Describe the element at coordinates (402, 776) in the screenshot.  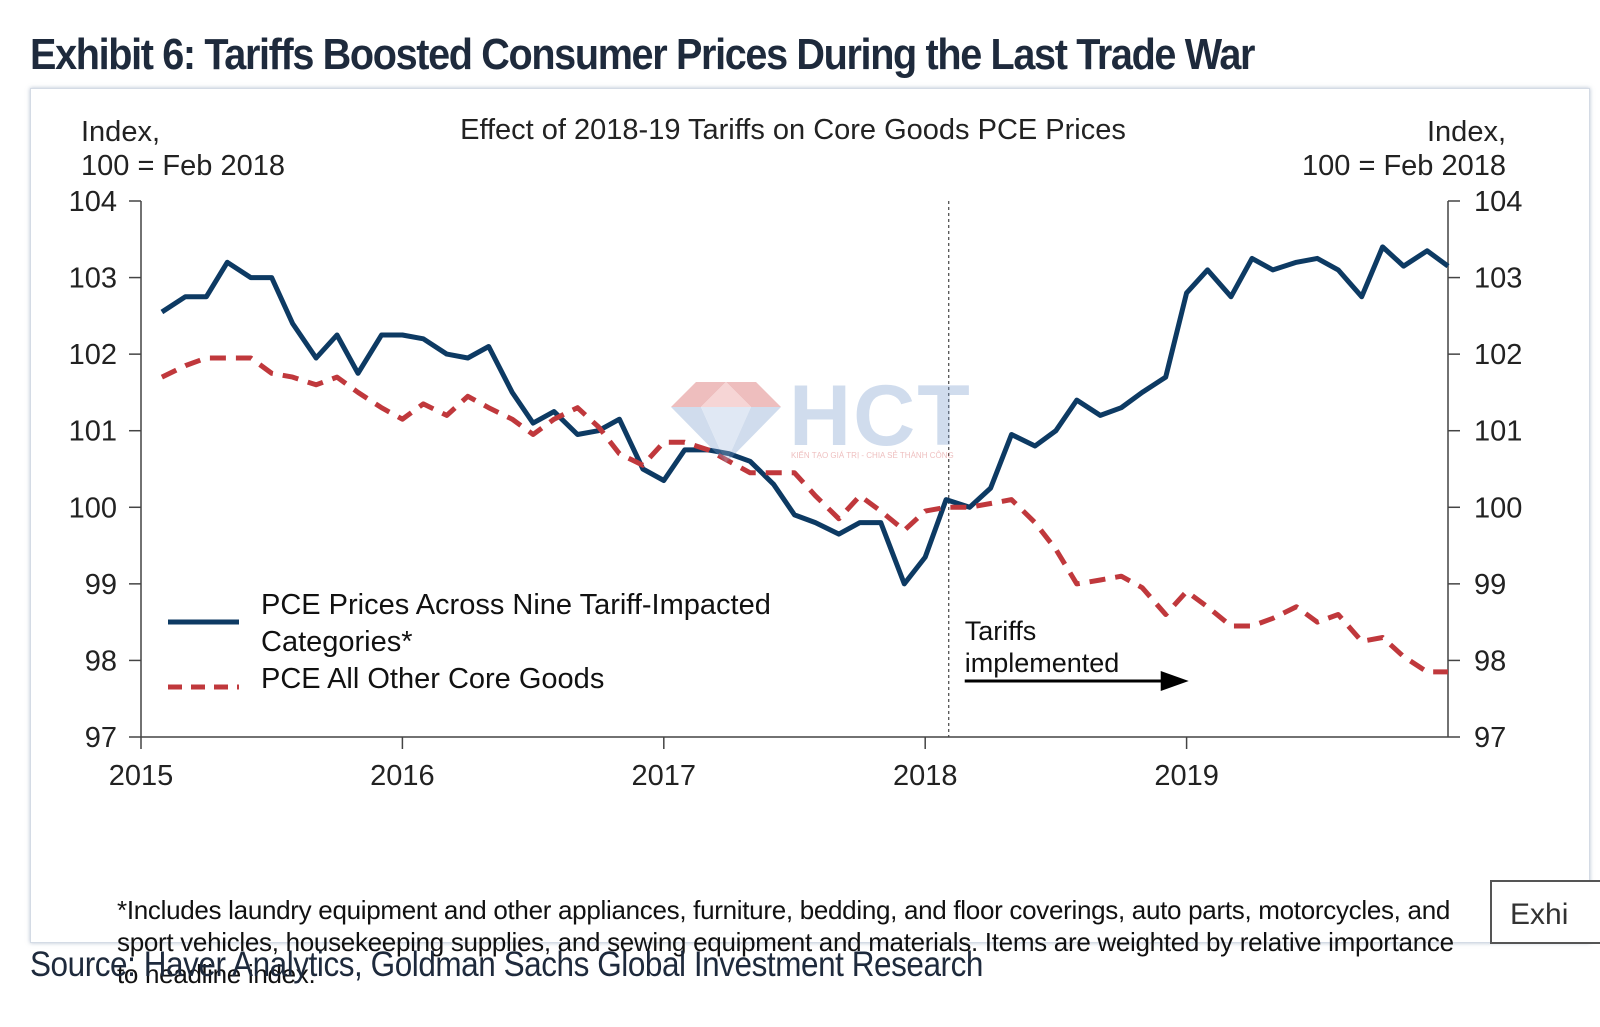
I see `x-tick-label: 2016` at that location.